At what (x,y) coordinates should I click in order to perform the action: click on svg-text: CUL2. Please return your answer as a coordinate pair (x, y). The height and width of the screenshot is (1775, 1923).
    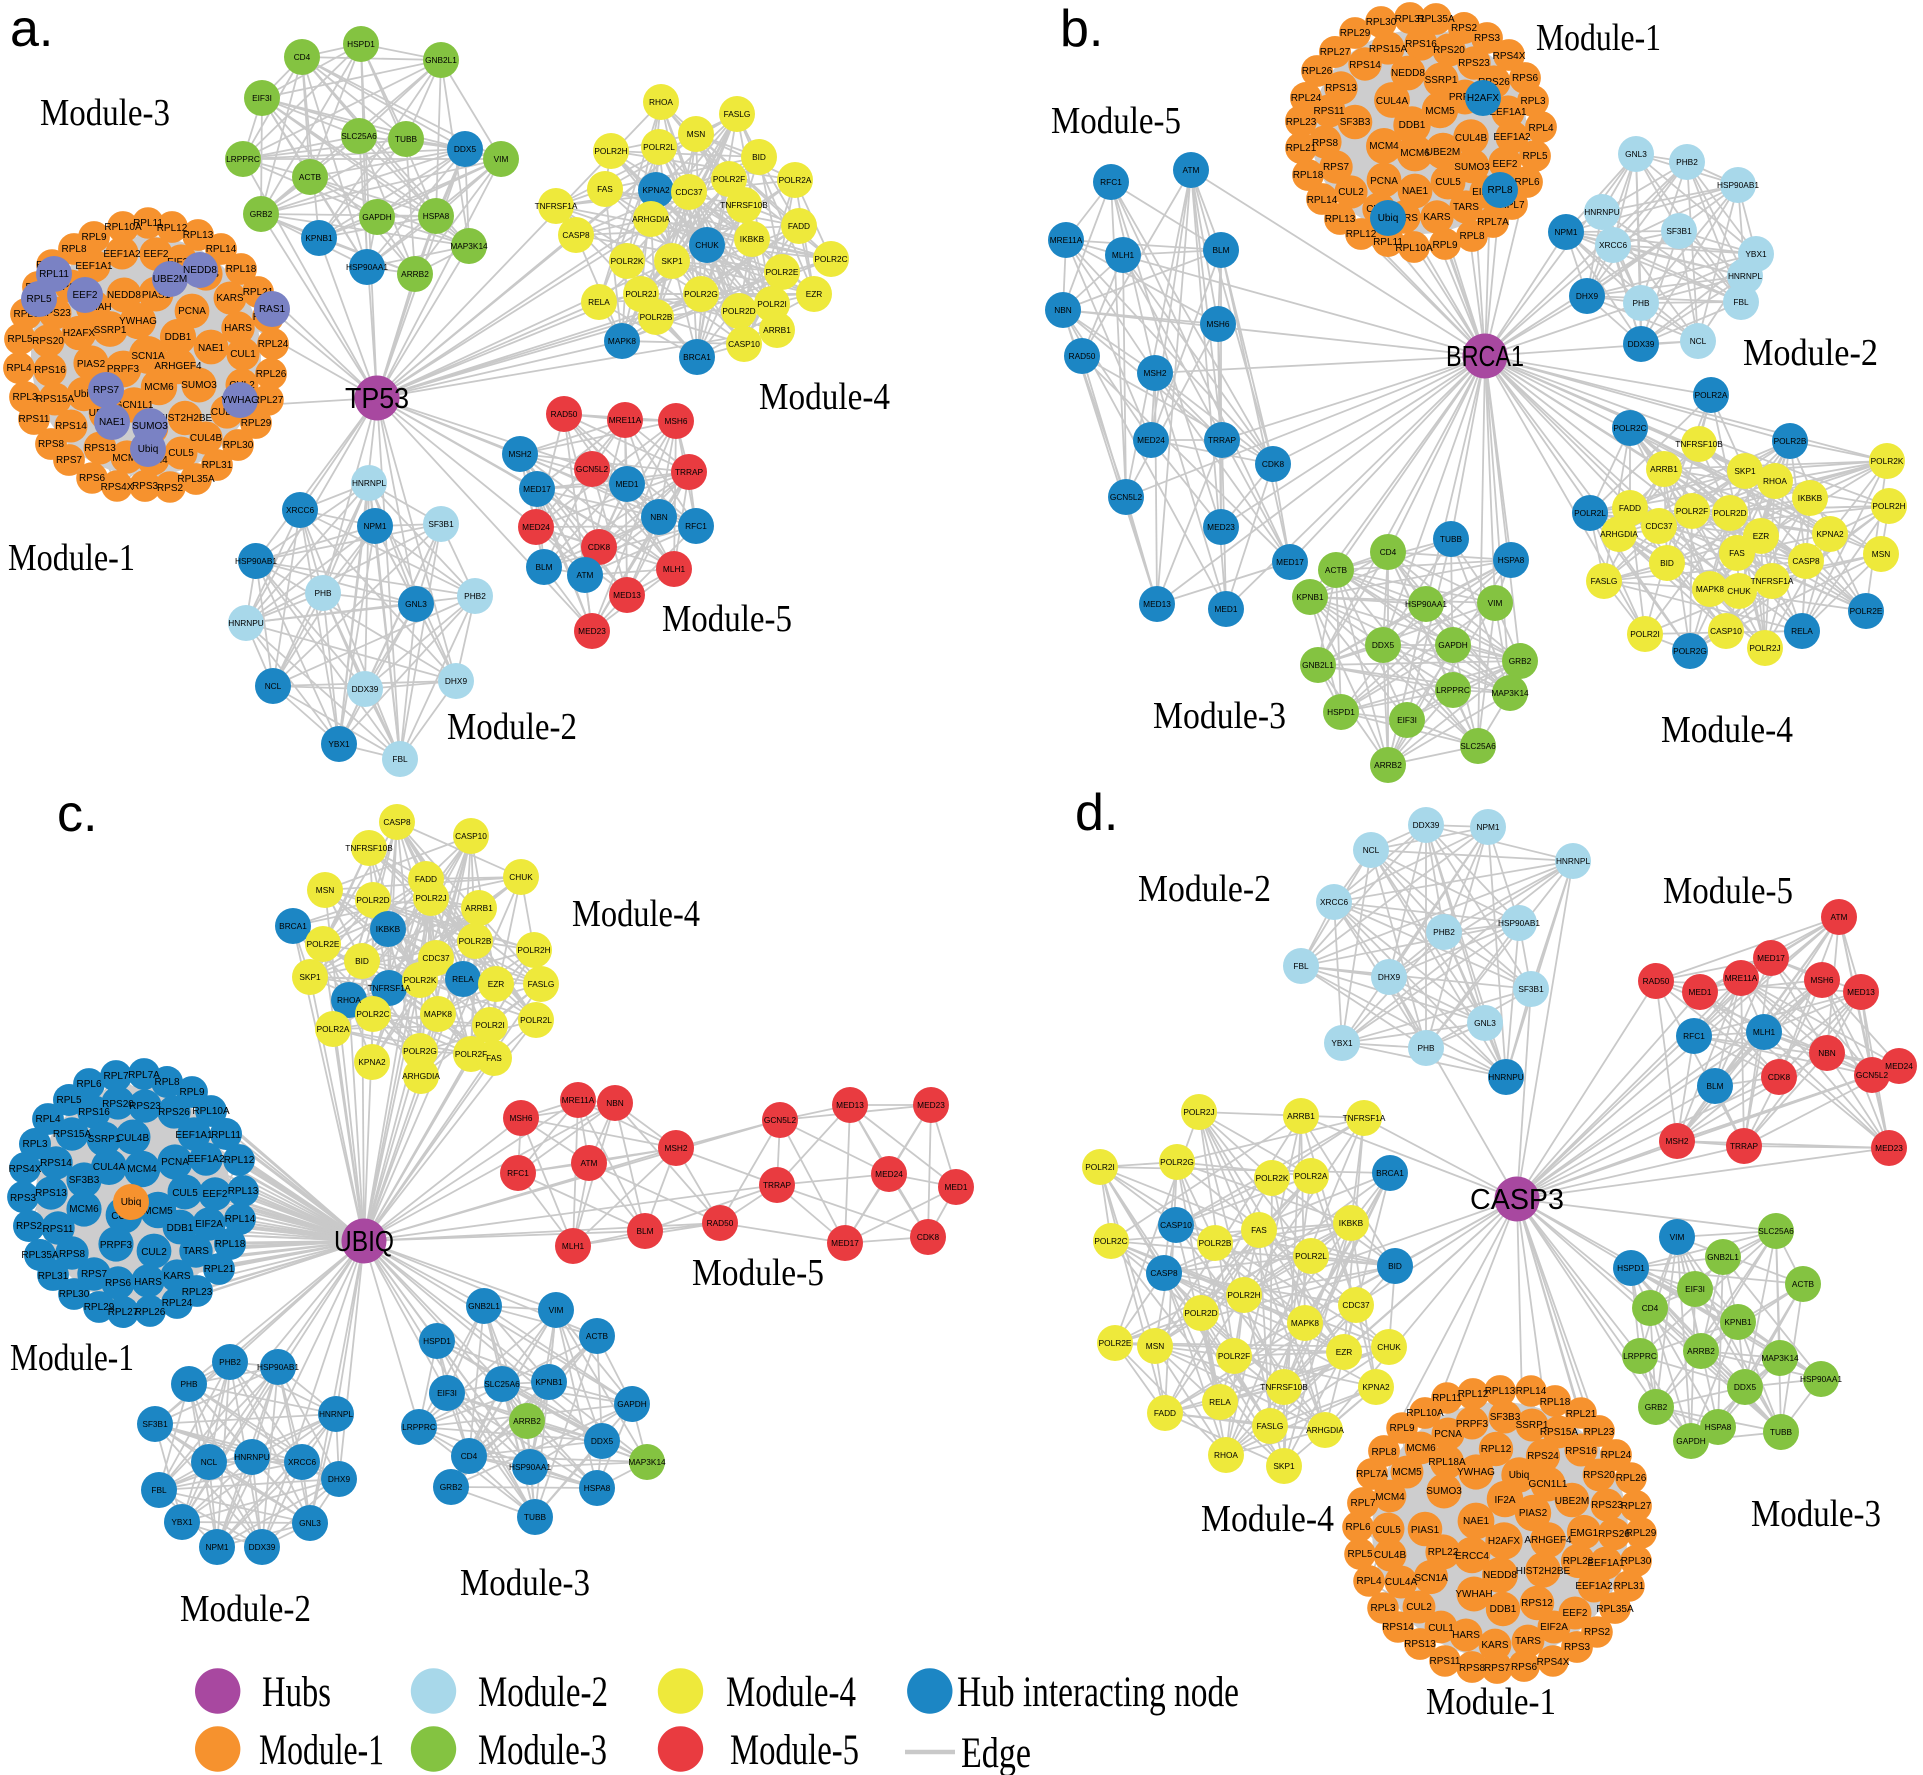
    Looking at the image, I should click on (1419, 1607).